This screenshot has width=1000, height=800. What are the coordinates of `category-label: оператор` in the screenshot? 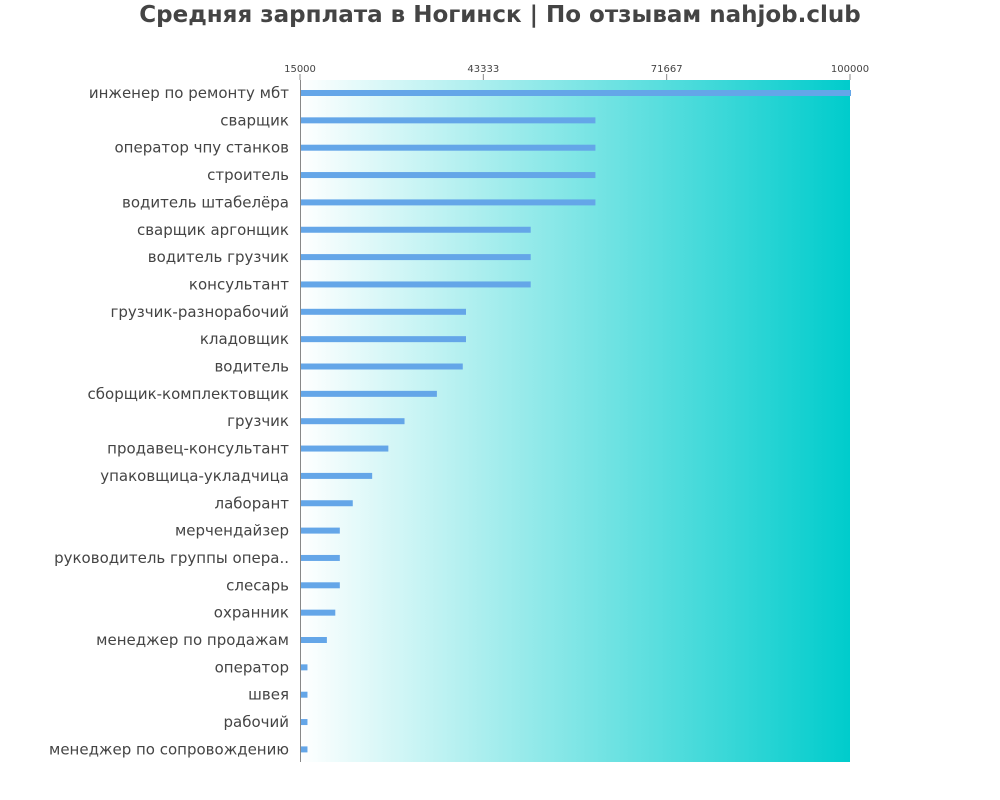 It's located at (252, 667).